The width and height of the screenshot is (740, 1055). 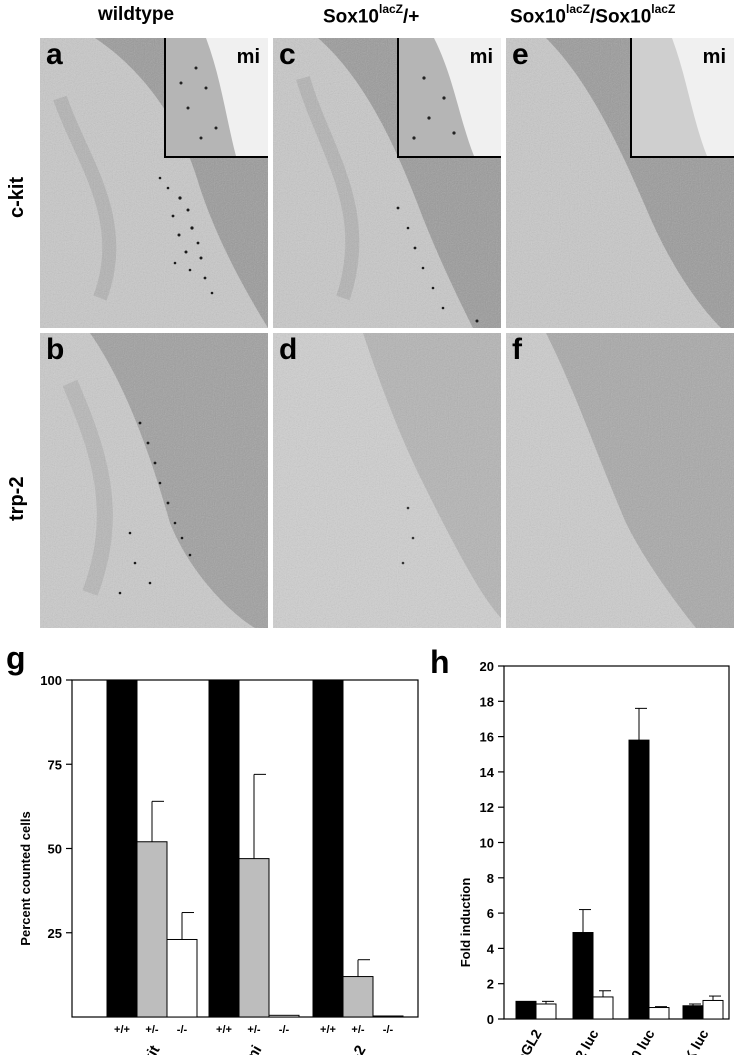 I want to click on group-label: c-kit, so click(x=148, y=1048).